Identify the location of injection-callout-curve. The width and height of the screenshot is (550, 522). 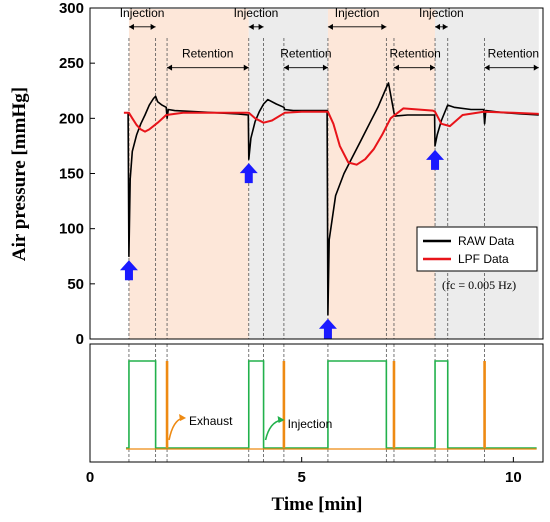
(273, 430).